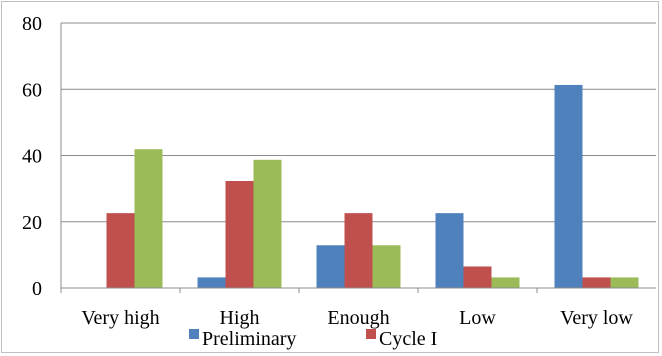 The image size is (662, 356). Describe the element at coordinates (408, 339) in the screenshot. I see `legend-label: Cycle I` at that location.